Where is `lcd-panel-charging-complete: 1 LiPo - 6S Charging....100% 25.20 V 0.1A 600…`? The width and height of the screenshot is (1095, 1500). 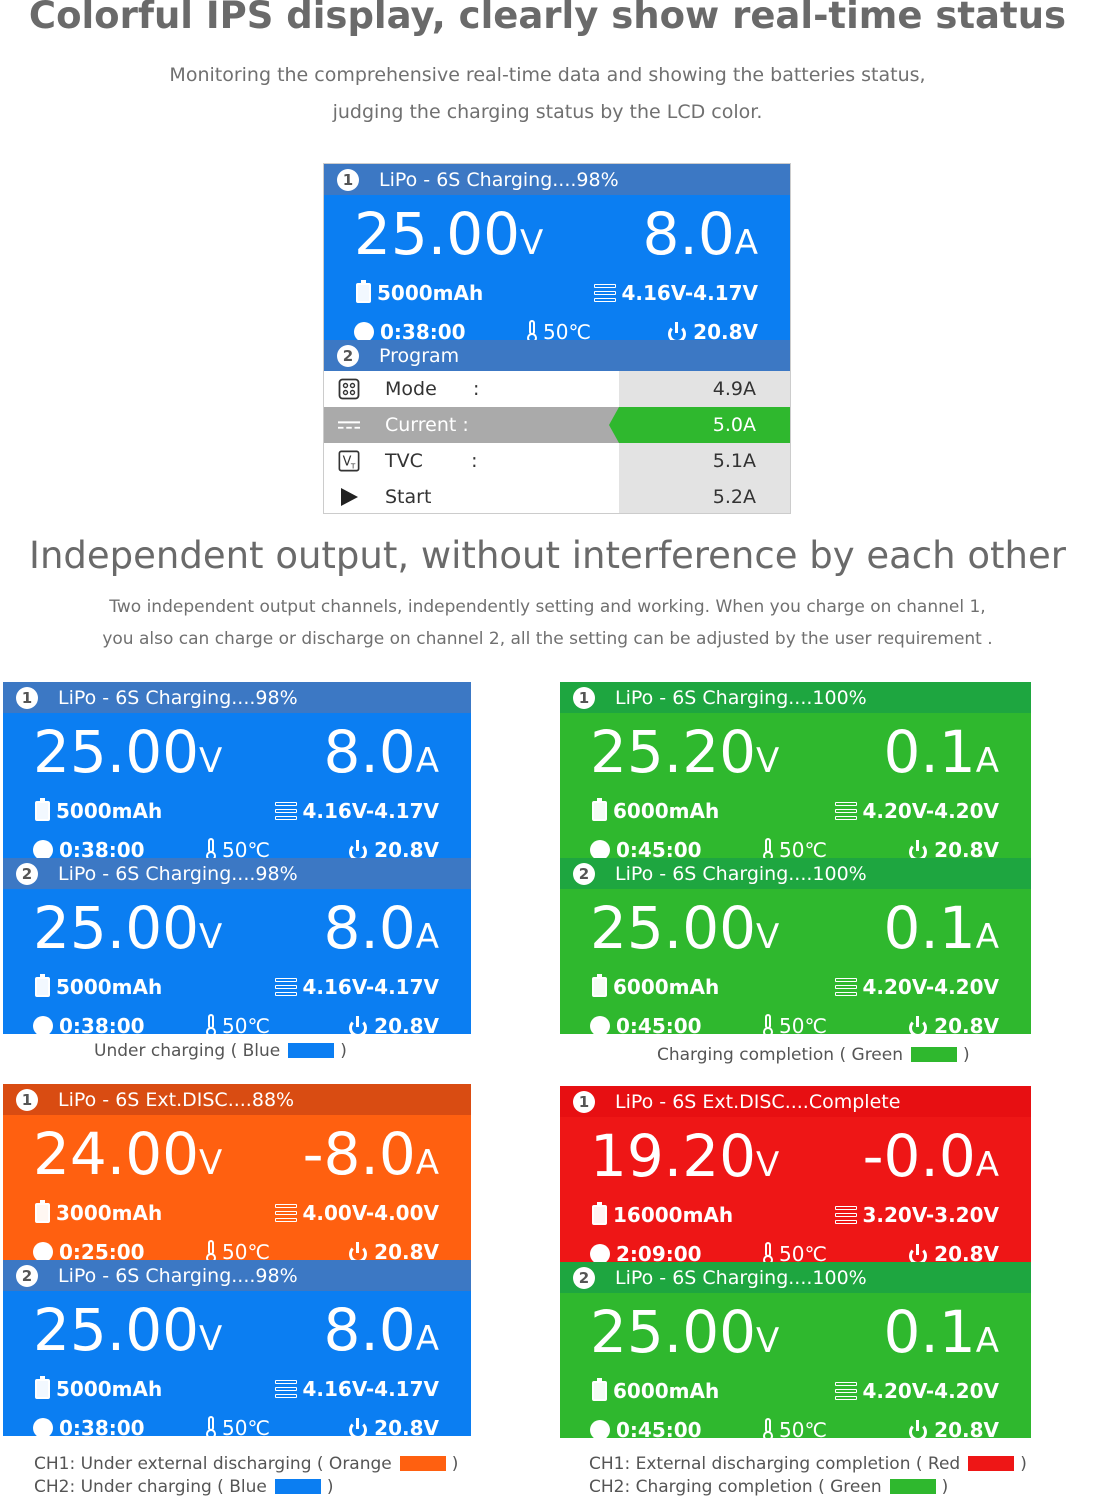
lcd-panel-charging-complete: 1 LiPo - 6S Charging....100% 25.20 V 0.1A 600… is located at coordinates (795, 858).